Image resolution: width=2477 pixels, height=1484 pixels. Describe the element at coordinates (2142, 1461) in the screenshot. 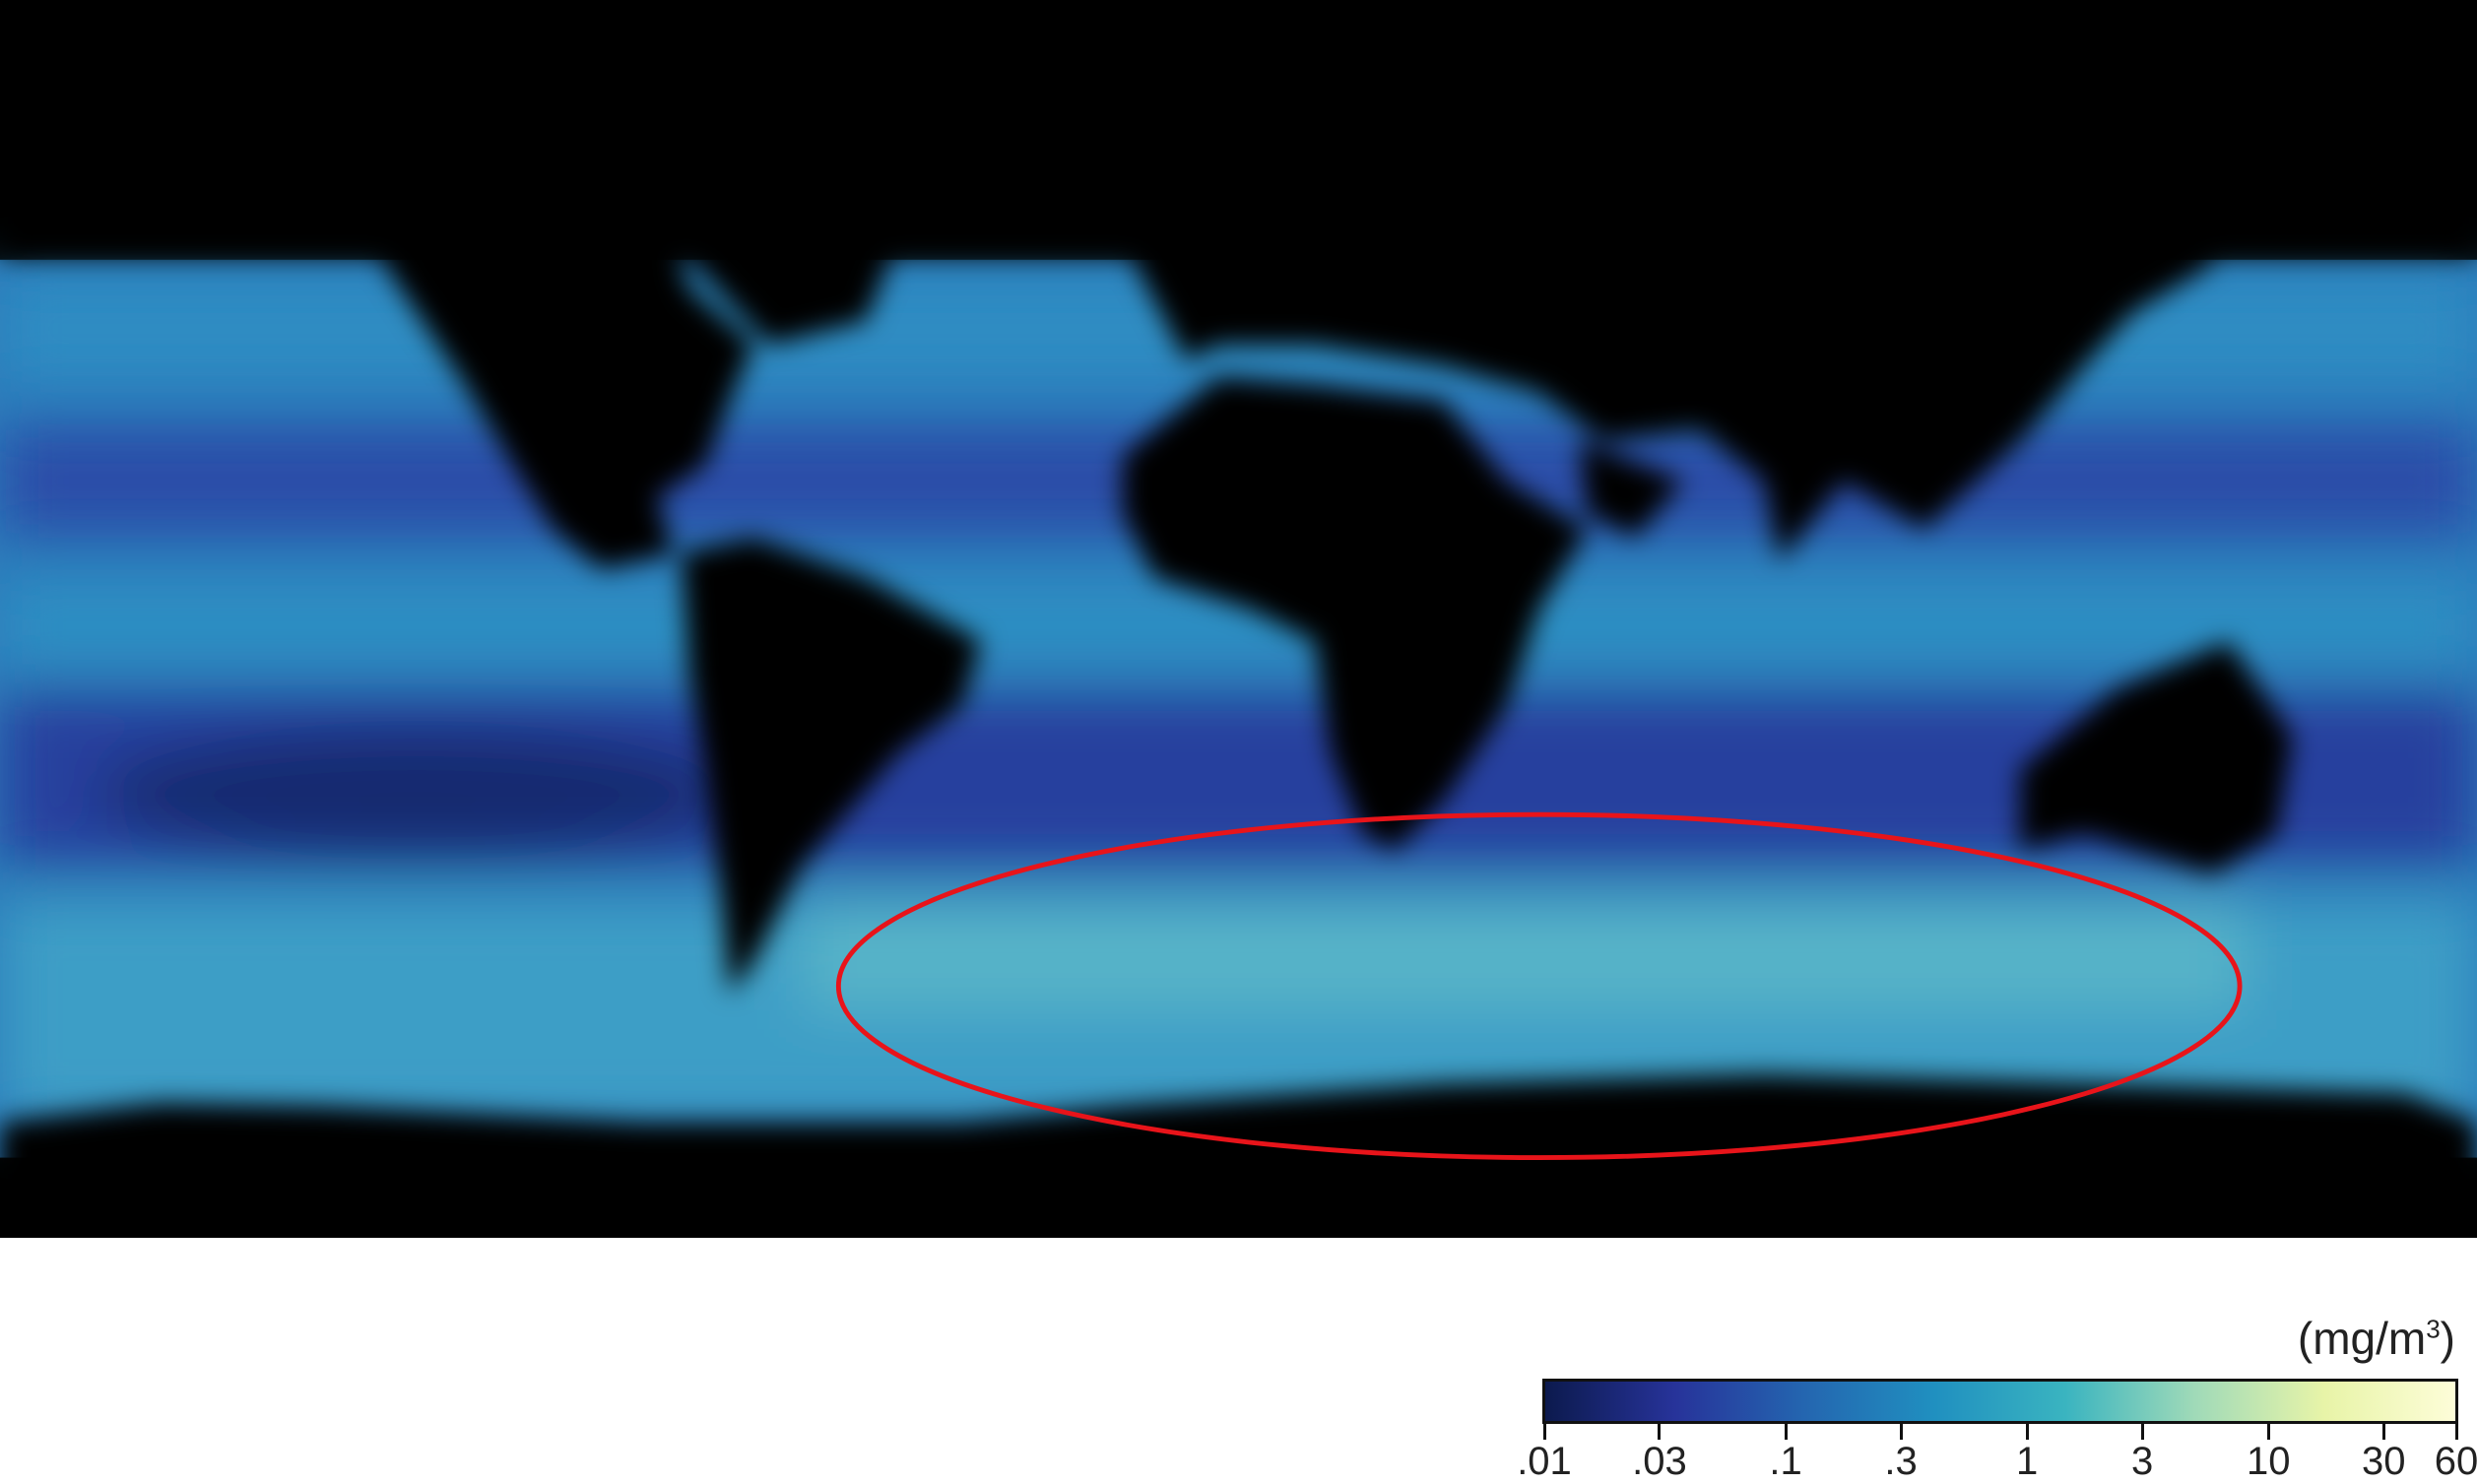

I see `colorbar-tick-label: 3` at that location.